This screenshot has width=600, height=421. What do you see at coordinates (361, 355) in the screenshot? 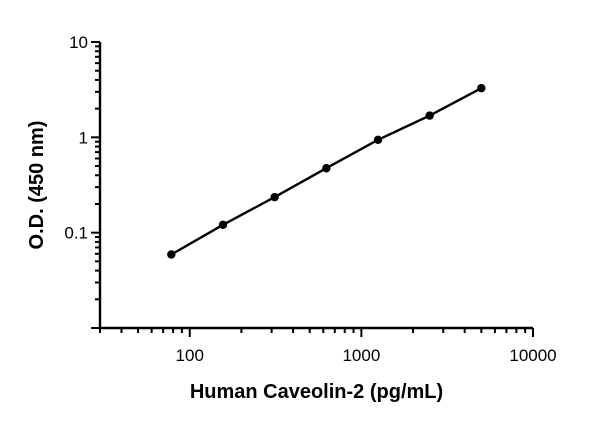
I see `x-tick-label: 1000` at bounding box center [361, 355].